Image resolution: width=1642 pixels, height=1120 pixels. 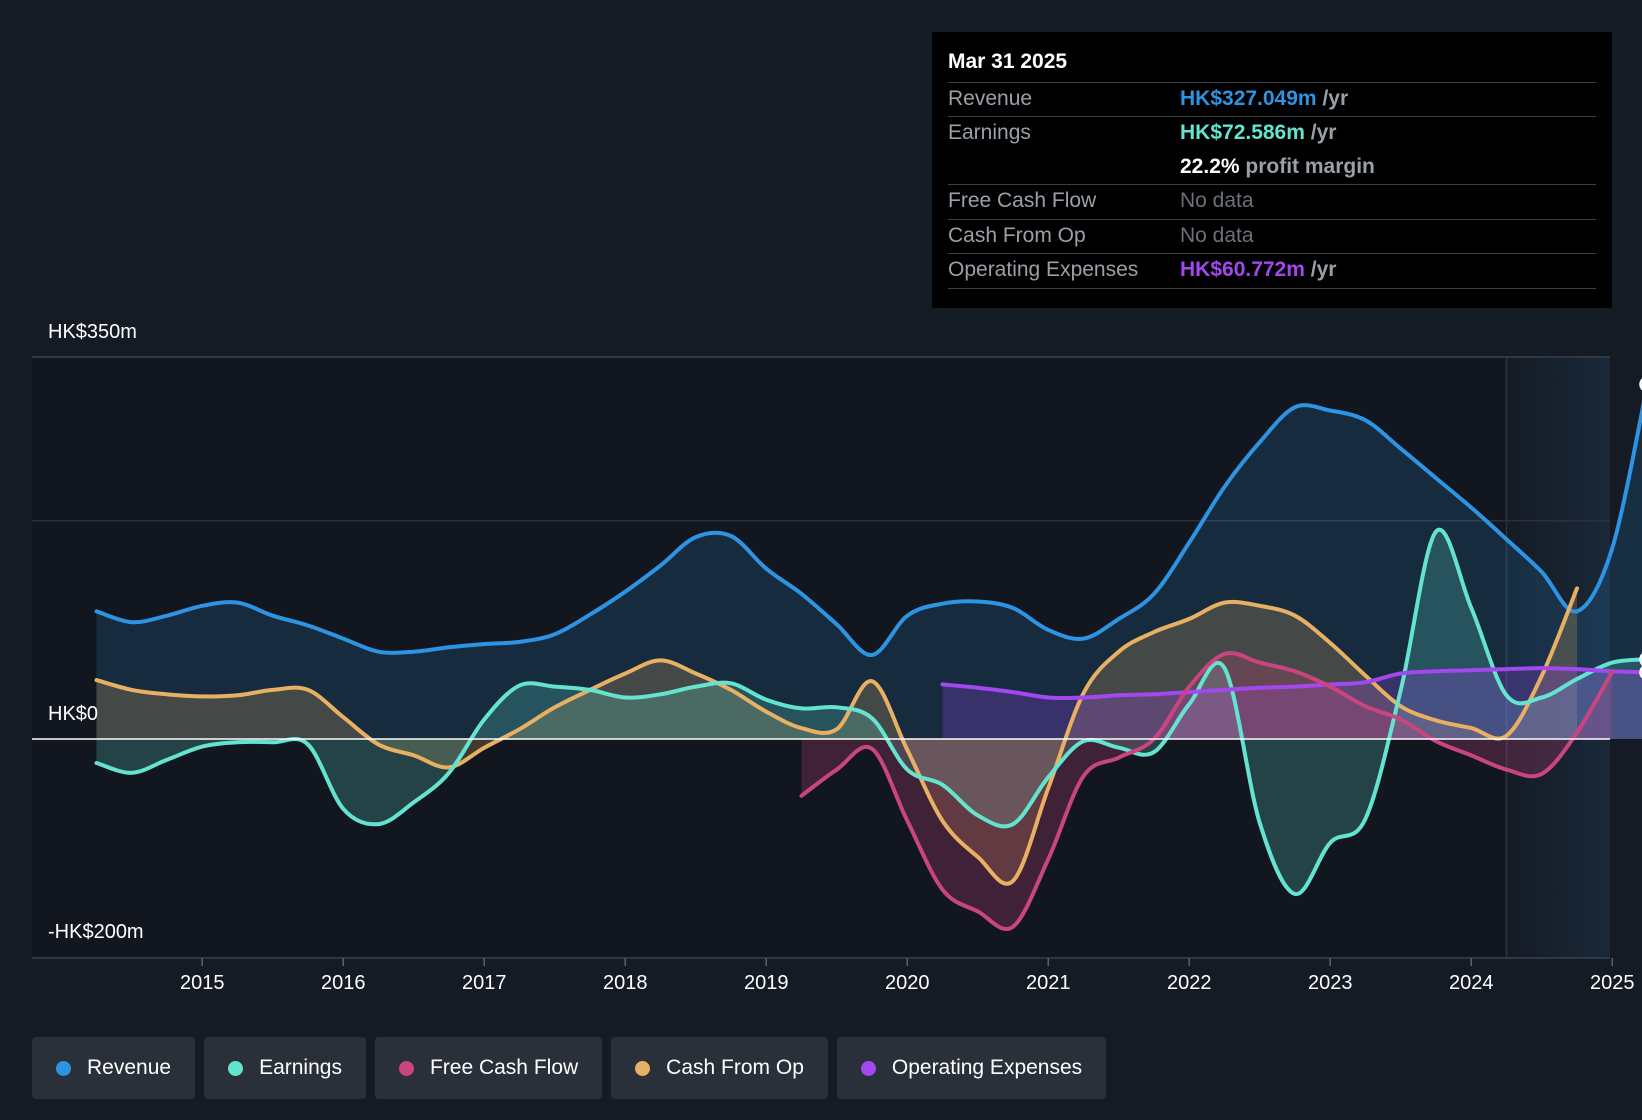 I want to click on tooltip-margin-value: 22.2% profit margin, so click(x=1277, y=167).